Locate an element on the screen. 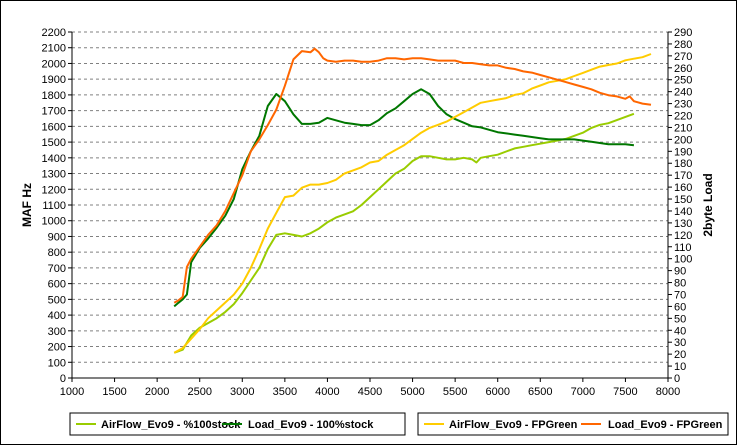 This screenshot has height=445, width=737. x-tick-label: 2000 is located at coordinates (157, 392).